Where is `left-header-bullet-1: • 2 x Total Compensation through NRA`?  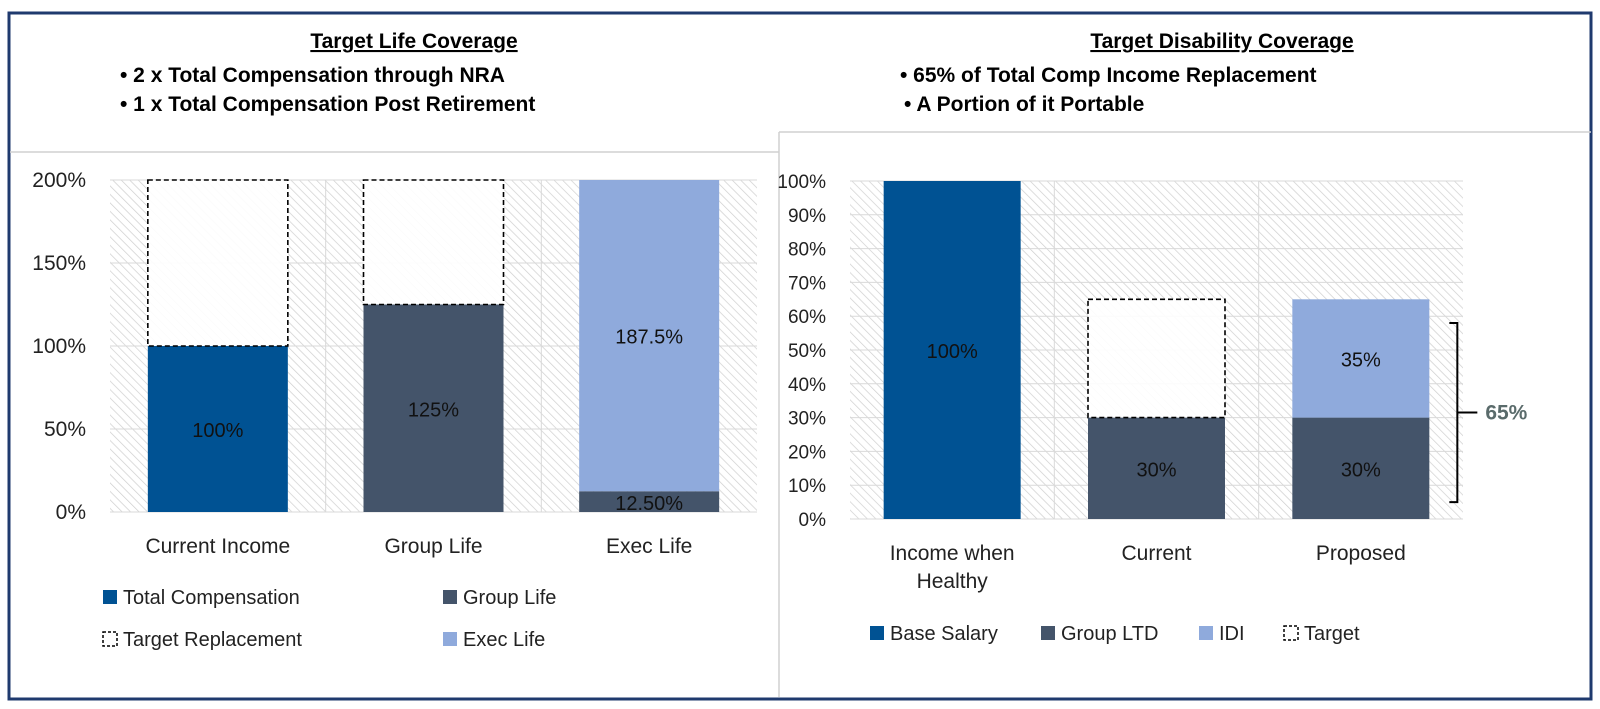 left-header-bullet-1: • 2 x Total Compensation through NRA is located at coordinates (312, 75).